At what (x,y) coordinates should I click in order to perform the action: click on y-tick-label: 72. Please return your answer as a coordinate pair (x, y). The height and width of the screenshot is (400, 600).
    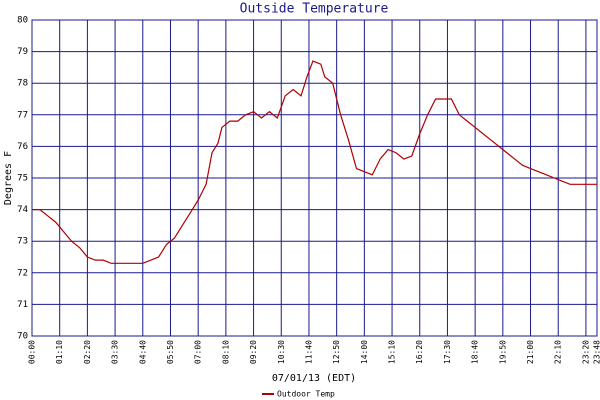
    Looking at the image, I should click on (22, 273).